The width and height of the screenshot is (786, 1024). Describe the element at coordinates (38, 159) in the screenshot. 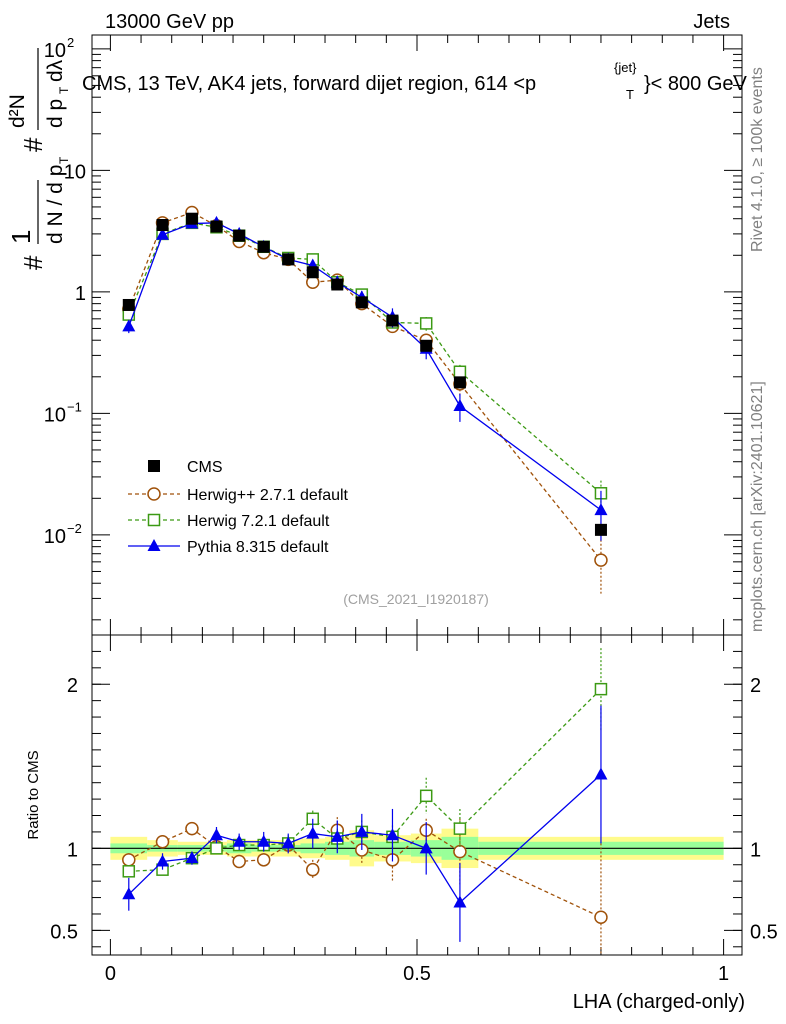

I see `main-ylabel: # 1 d N / d p T # d²N d p T dλ` at that location.